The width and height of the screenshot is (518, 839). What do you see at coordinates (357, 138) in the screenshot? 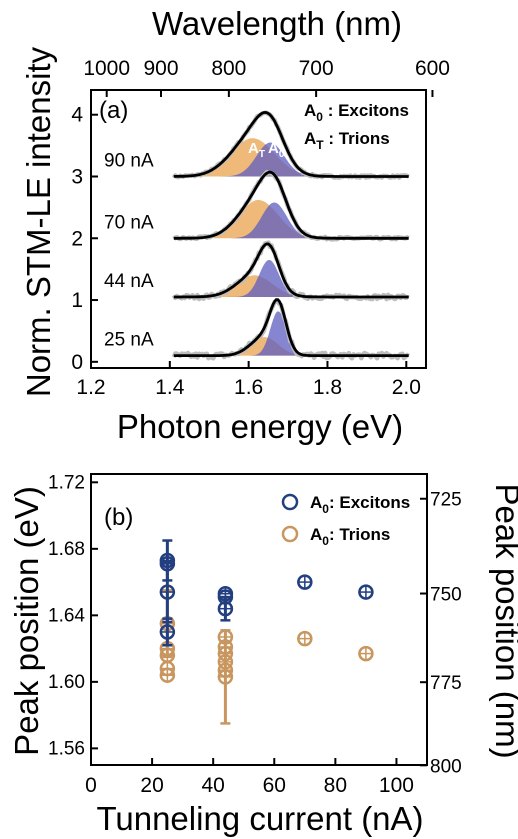
I see `legend-a-trion-text: : Trions` at bounding box center [357, 138].